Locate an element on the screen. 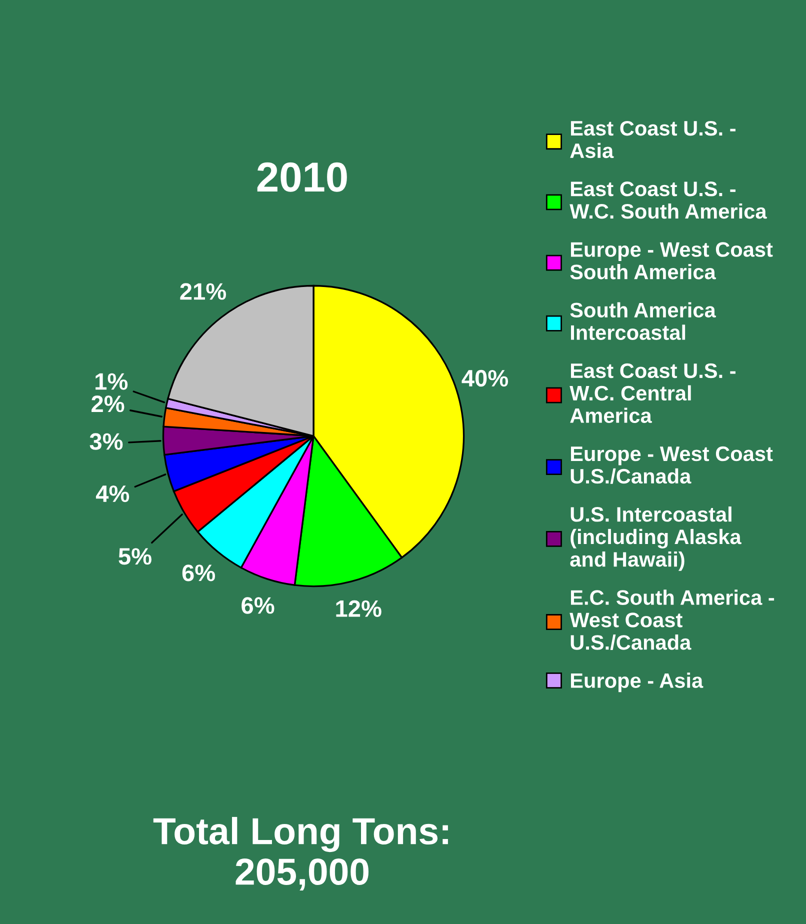 Image resolution: width=806 pixels, height=924 pixels. legend-label: East Coast U.S. - W.C. Central America is located at coordinates (653, 393).